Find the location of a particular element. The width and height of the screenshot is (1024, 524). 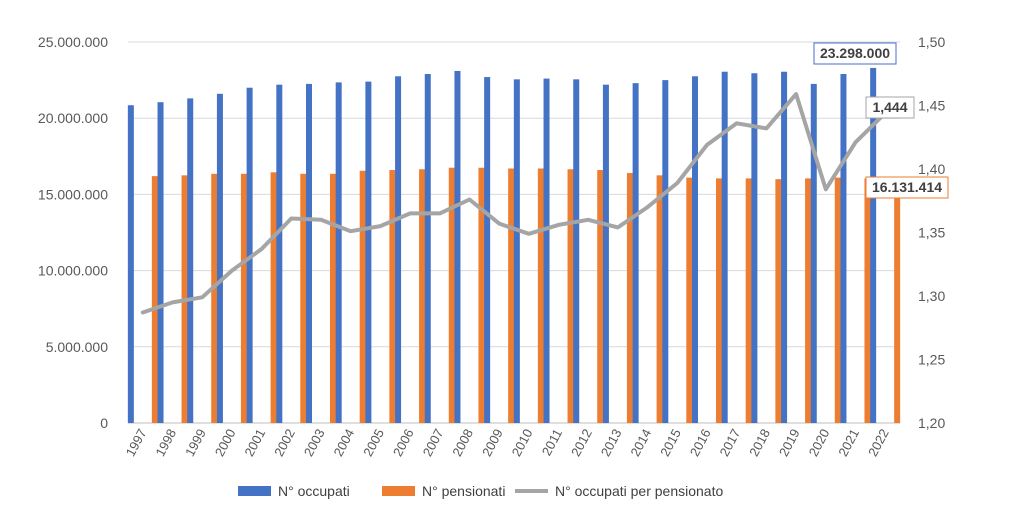

x-tick-label: 2014 is located at coordinates (640, 442).